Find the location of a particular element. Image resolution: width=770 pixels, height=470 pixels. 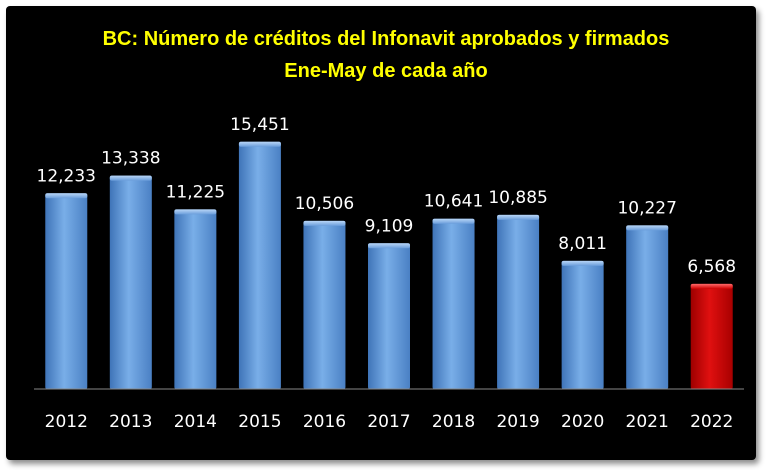

bar-cap-2015 is located at coordinates (259, 144).